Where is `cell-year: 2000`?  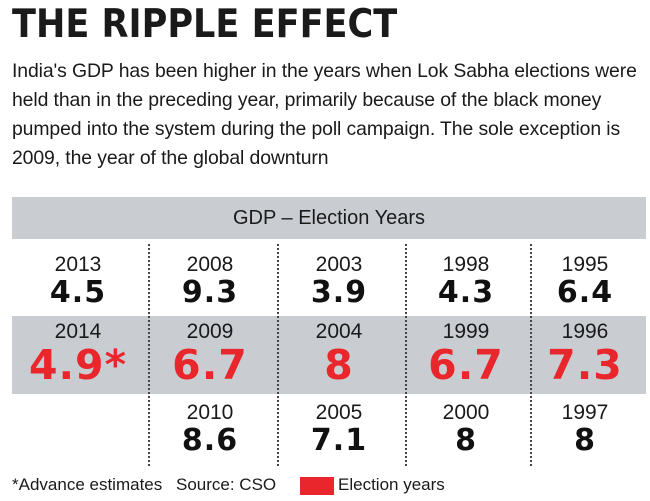 cell-year: 2000 is located at coordinates (466, 412).